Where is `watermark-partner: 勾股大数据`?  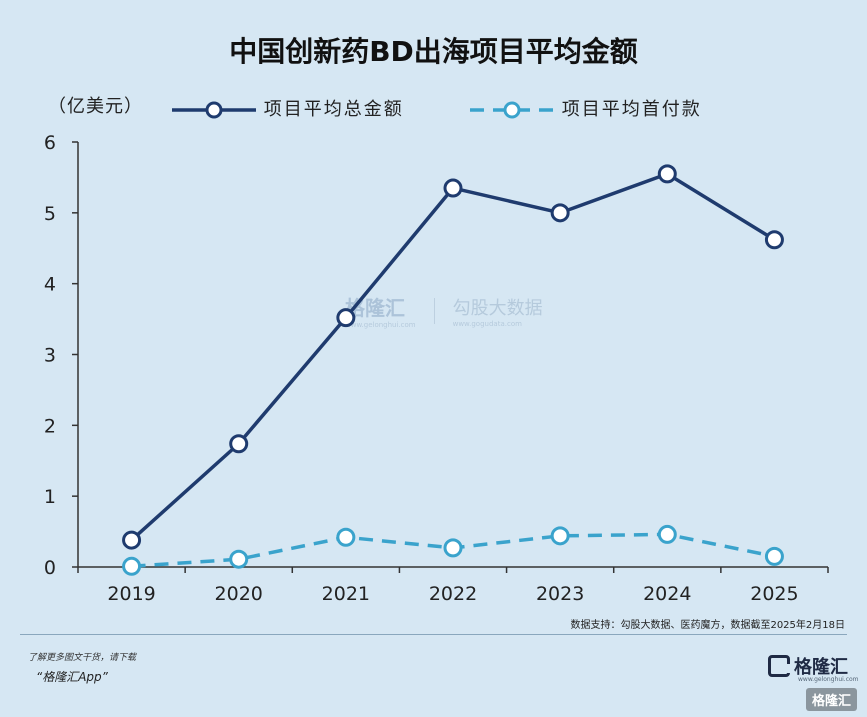 watermark-partner: 勾股大数据 is located at coordinates (497, 308).